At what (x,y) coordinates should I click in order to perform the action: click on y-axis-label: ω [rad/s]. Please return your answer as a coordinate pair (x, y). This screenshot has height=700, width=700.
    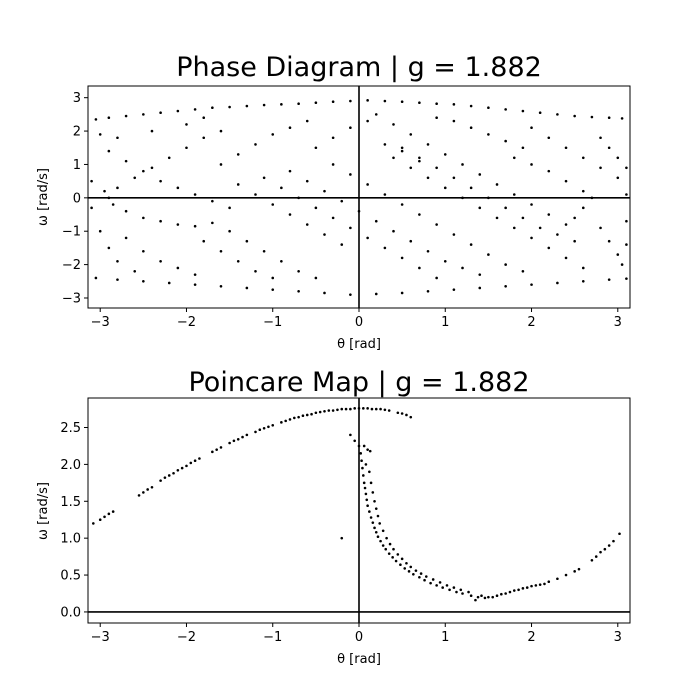
    Looking at the image, I should click on (43, 197).